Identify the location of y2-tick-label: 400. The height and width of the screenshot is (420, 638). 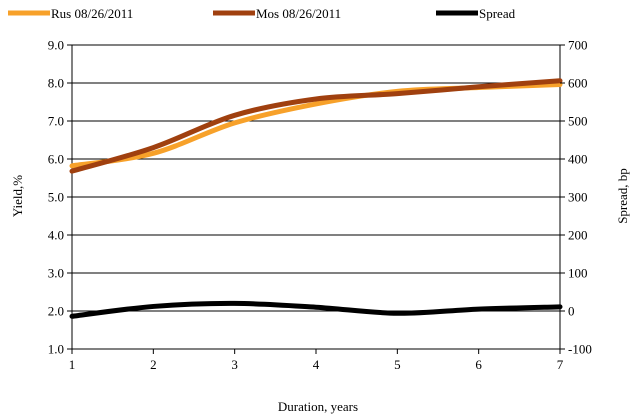
(578, 159).